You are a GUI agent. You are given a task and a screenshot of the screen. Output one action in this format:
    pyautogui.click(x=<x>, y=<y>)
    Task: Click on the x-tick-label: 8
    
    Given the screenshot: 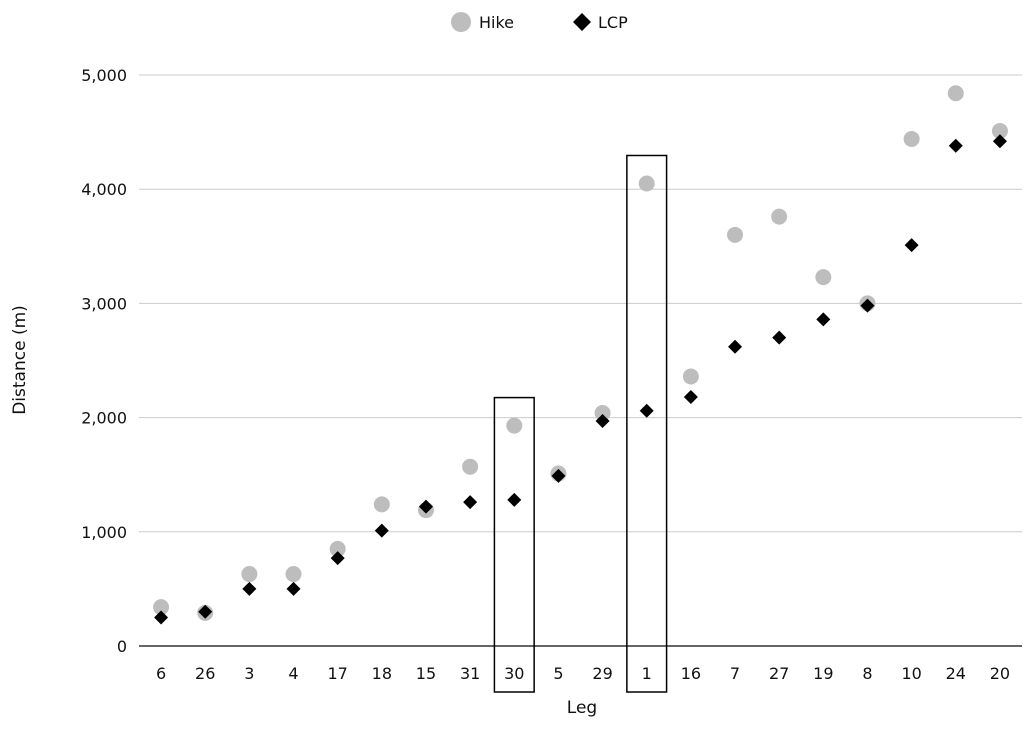 What is the action you would take?
    pyautogui.click(x=867, y=673)
    